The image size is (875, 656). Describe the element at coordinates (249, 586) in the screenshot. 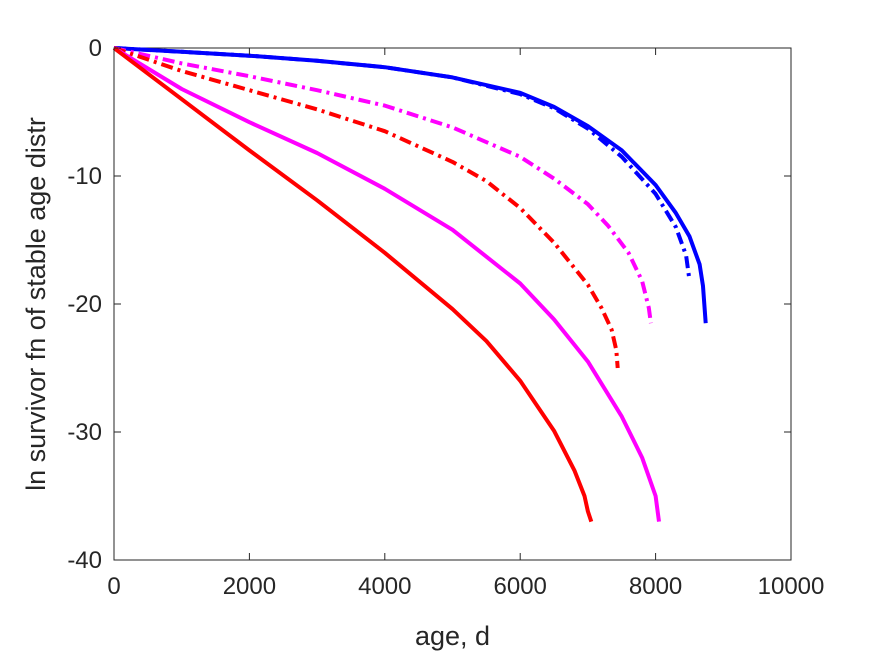

I see `x-tick-label: 2000` at that location.